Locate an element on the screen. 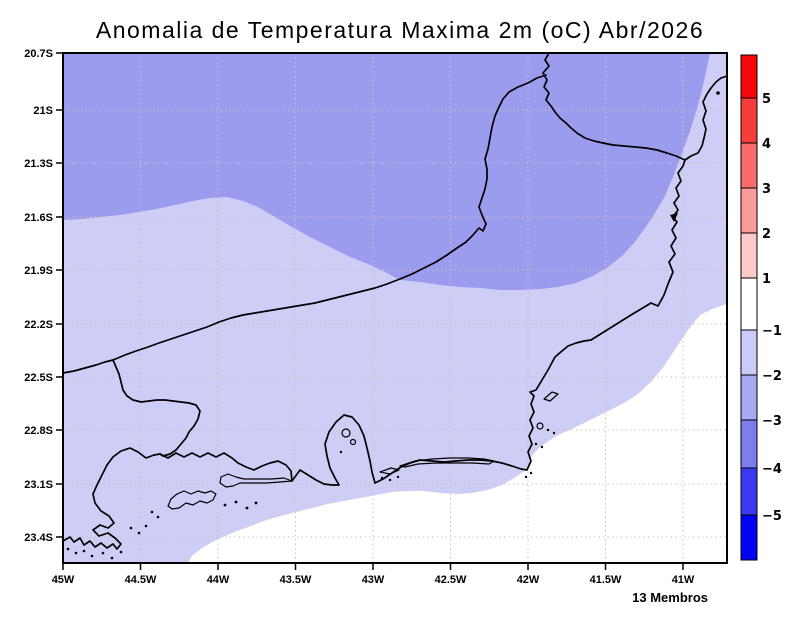 The width and height of the screenshot is (800, 618). x-tick-label: 41W is located at coordinates (683, 580).